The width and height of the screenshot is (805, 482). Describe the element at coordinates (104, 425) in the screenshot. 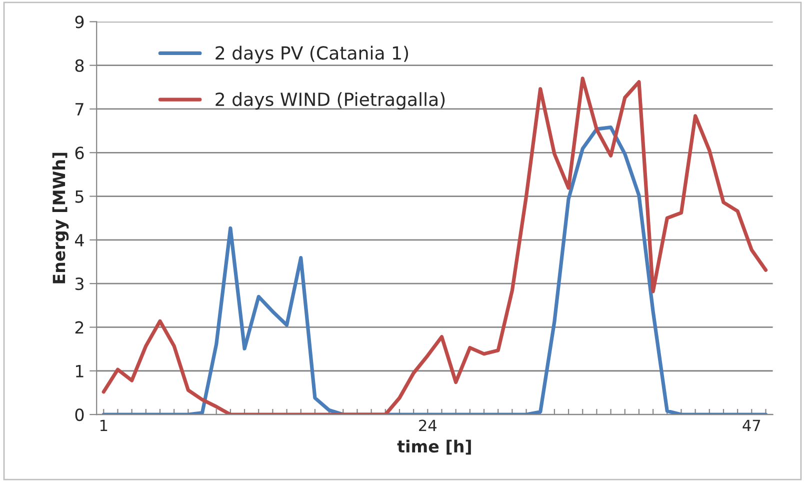

I see `x-tick-label: 1` at that location.